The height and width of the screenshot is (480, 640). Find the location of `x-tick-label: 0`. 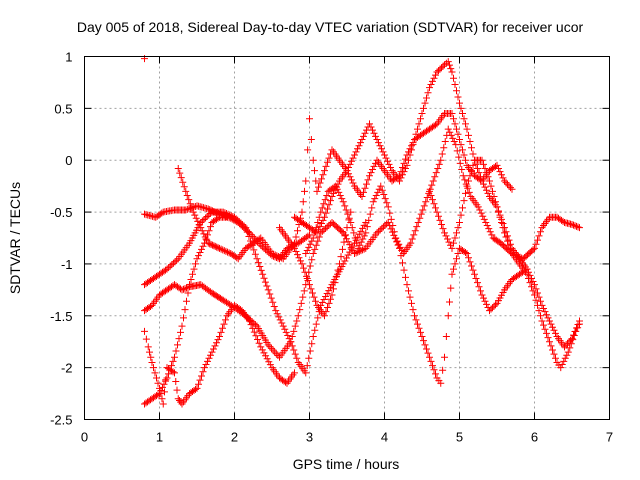

x-tick-label: 0 is located at coordinates (84, 437).